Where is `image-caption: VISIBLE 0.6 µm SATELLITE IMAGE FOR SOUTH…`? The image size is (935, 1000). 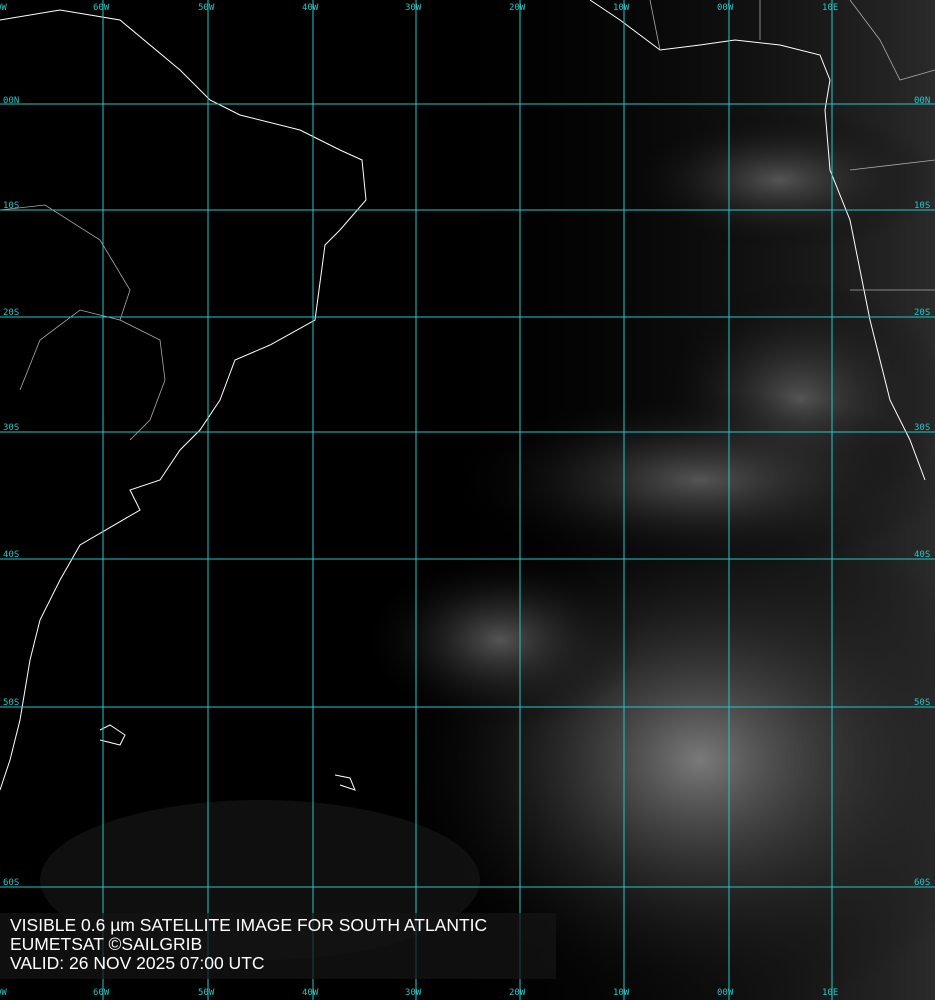 image-caption: VISIBLE 0.6 µm SATELLITE IMAGE FOR SOUTH… is located at coordinates (278, 946).